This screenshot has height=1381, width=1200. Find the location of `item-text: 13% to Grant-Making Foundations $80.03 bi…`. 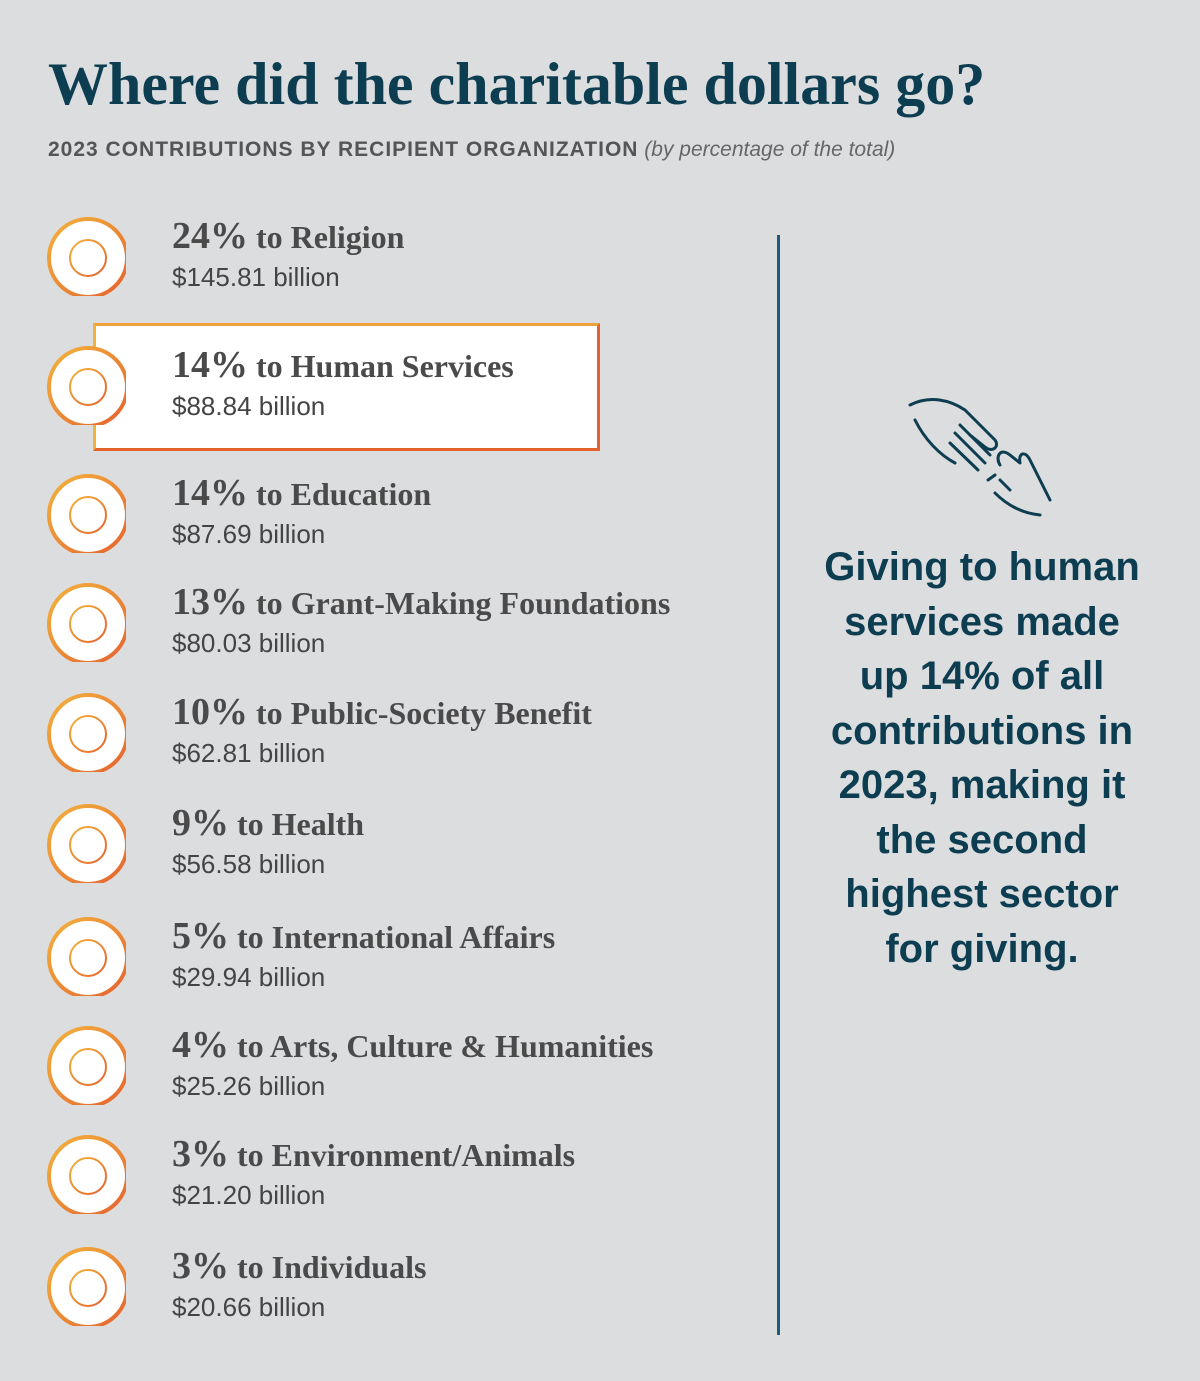

item-text: 13% to Grant-Making Foundations $80.03 bi… is located at coordinates (421, 619).